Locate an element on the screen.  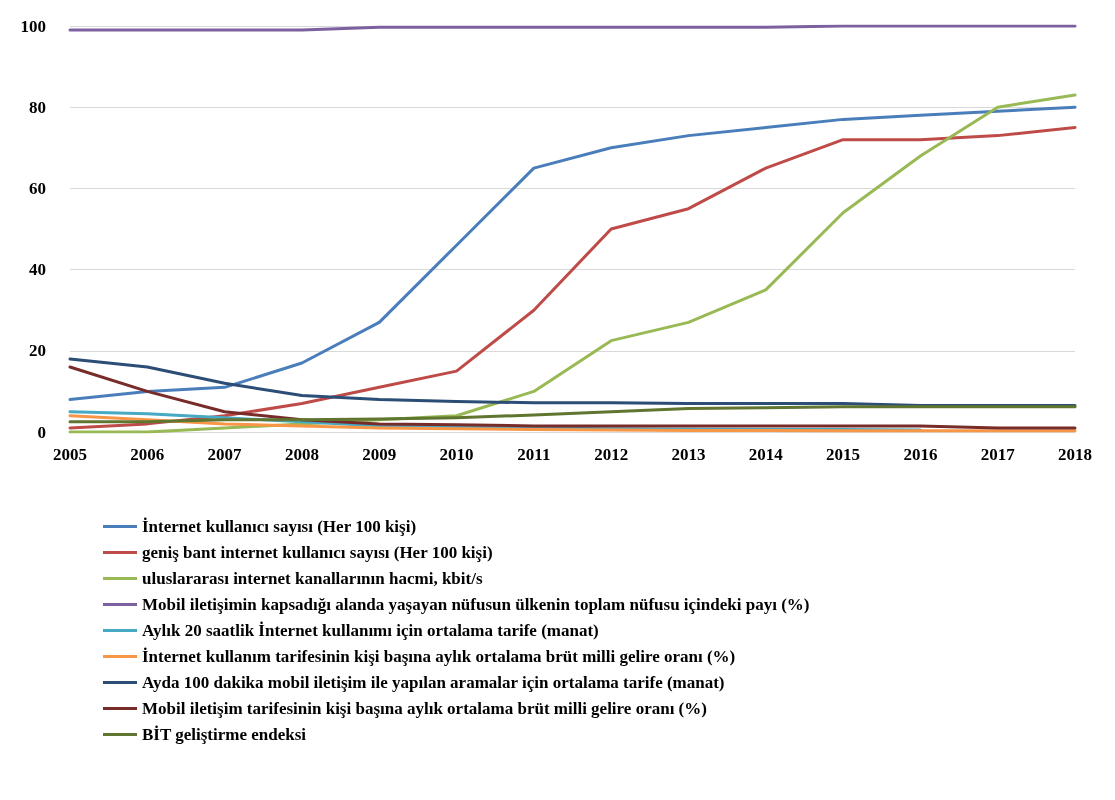
x-tick-label: 2018 is located at coordinates (1075, 454).